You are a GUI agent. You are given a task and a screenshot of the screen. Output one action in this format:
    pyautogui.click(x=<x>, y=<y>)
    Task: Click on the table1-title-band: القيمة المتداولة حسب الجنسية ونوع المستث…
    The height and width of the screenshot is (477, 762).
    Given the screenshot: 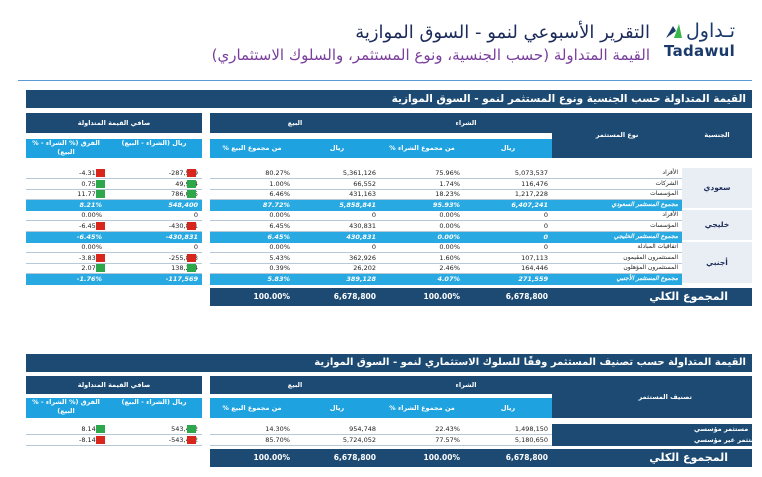 What is the action you would take?
    pyautogui.click(x=389, y=99)
    